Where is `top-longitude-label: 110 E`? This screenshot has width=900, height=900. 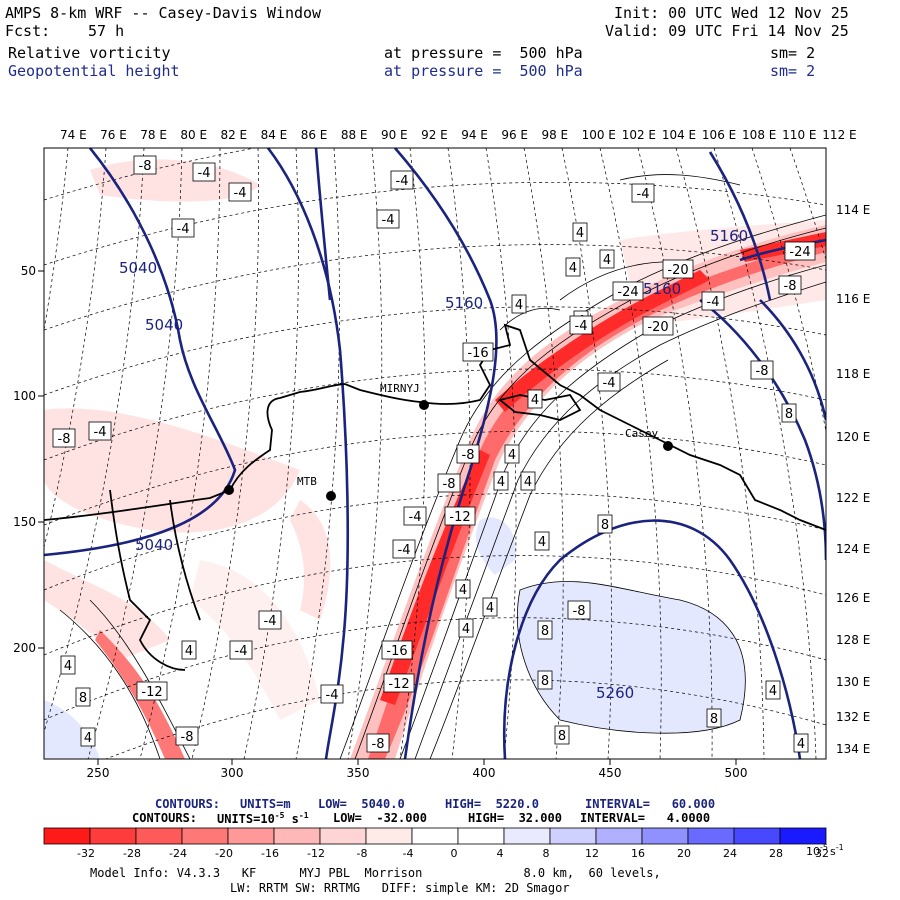 top-longitude-label: 110 E is located at coordinates (799, 135).